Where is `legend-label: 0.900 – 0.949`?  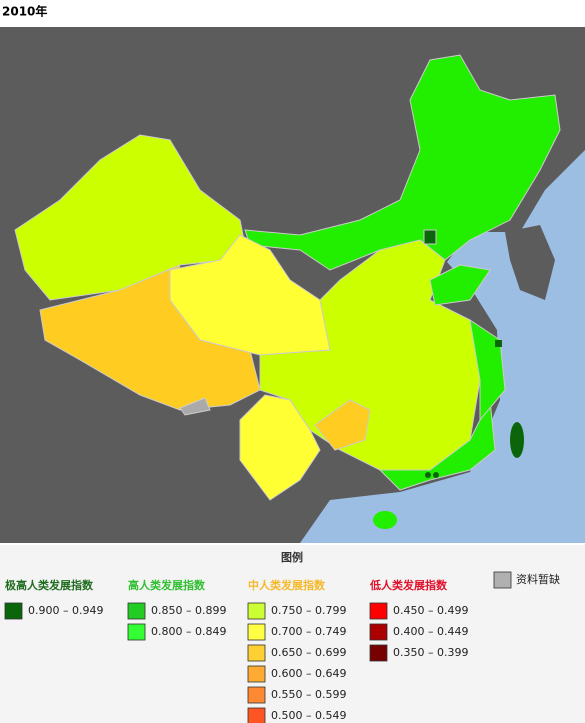
legend-label: 0.900 – 0.949 is located at coordinates (65, 610).